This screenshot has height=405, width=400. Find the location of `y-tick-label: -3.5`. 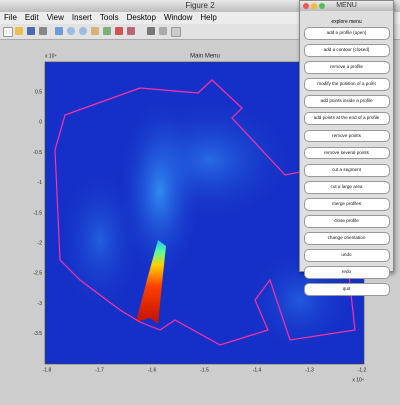

y-tick-label: -3.5 is located at coordinates (37, 334).